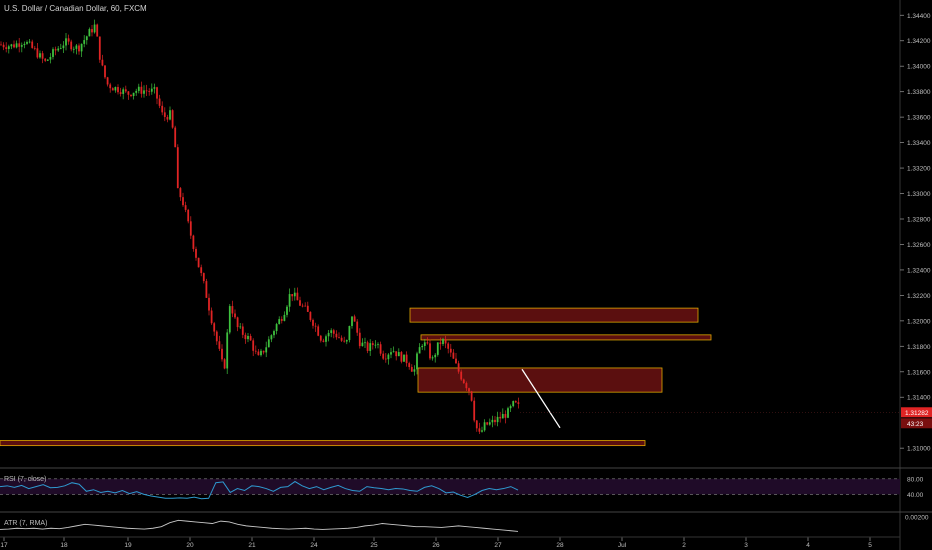 The image size is (932, 550). Describe the element at coordinates (622, 545) in the screenshot. I see `x-tick-label: Jul` at that location.